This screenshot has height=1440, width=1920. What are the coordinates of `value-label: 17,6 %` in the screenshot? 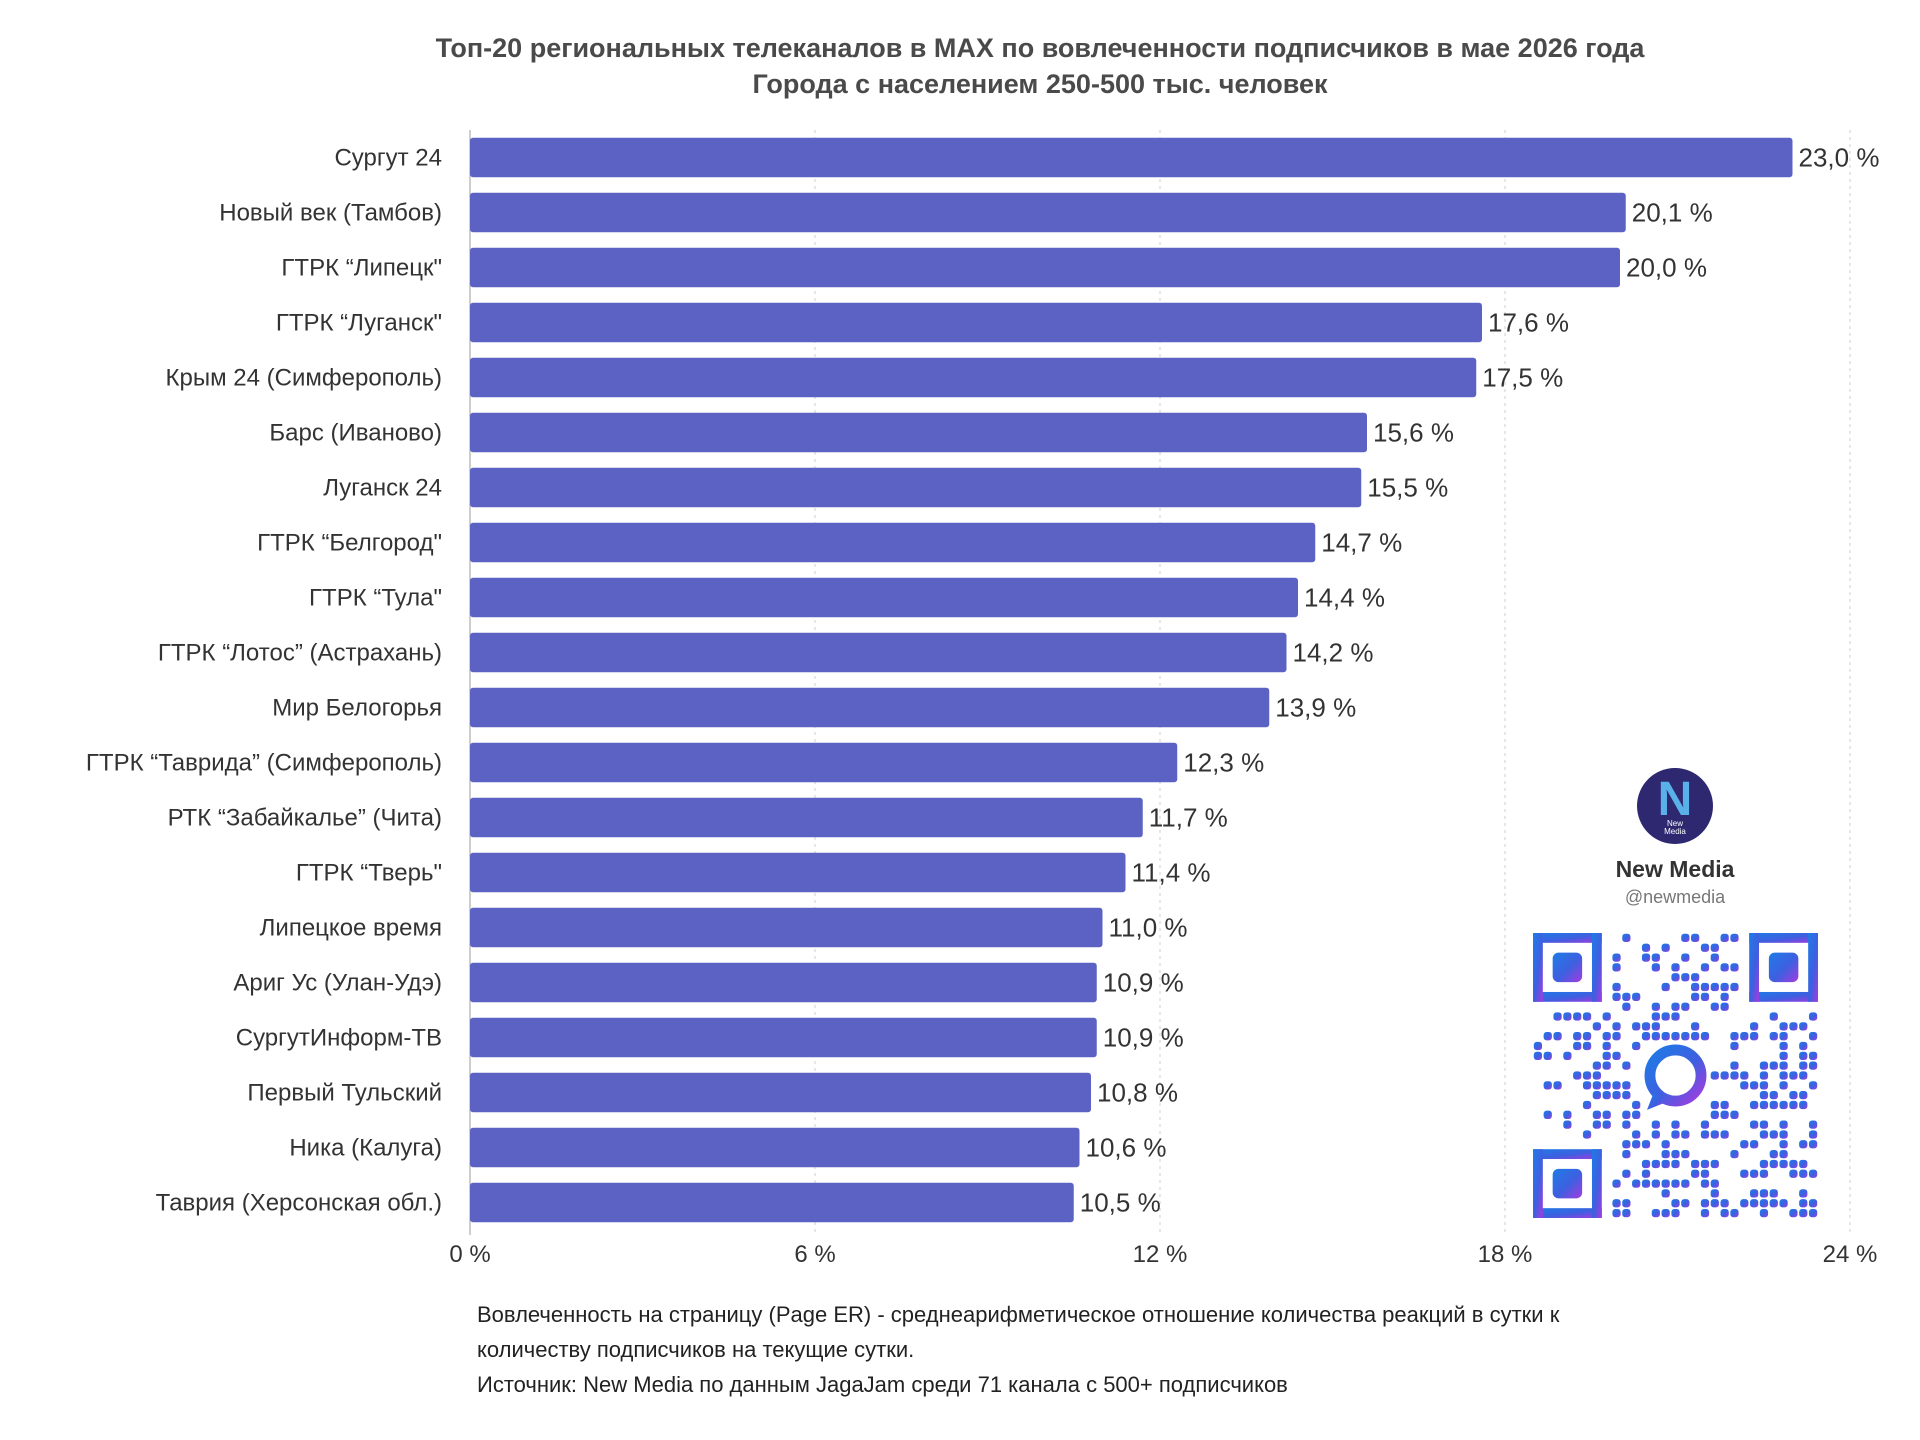 It's located at (1528, 323).